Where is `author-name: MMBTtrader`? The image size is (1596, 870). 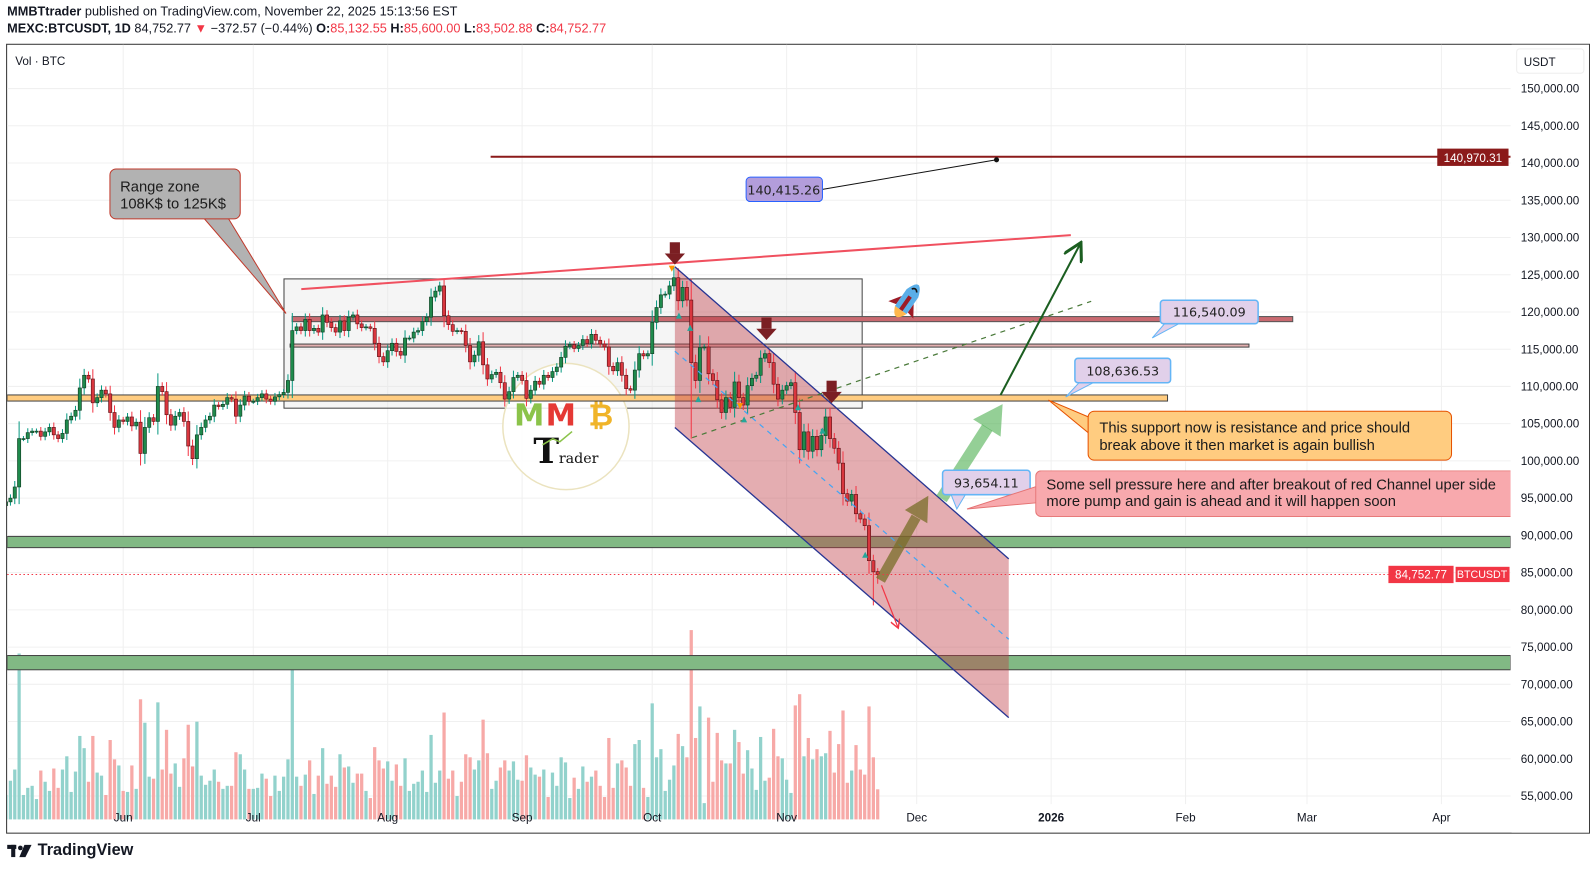 author-name: MMBTtrader is located at coordinates (44, 11).